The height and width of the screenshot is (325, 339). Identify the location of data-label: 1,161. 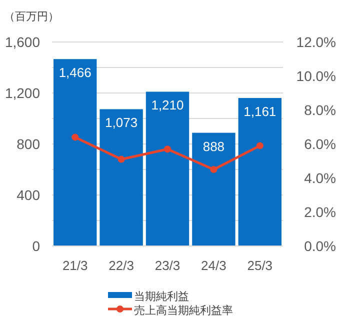
(260, 111).